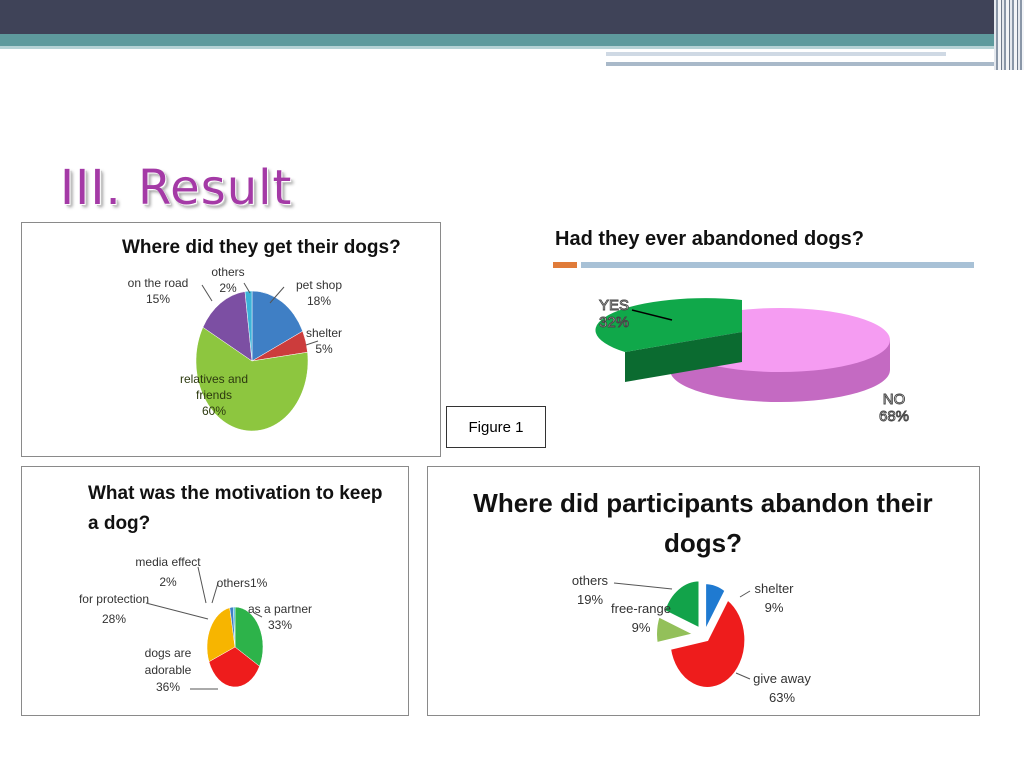  Describe the element at coordinates (565, 265) in the screenshot. I see `title-rule-orange` at that location.